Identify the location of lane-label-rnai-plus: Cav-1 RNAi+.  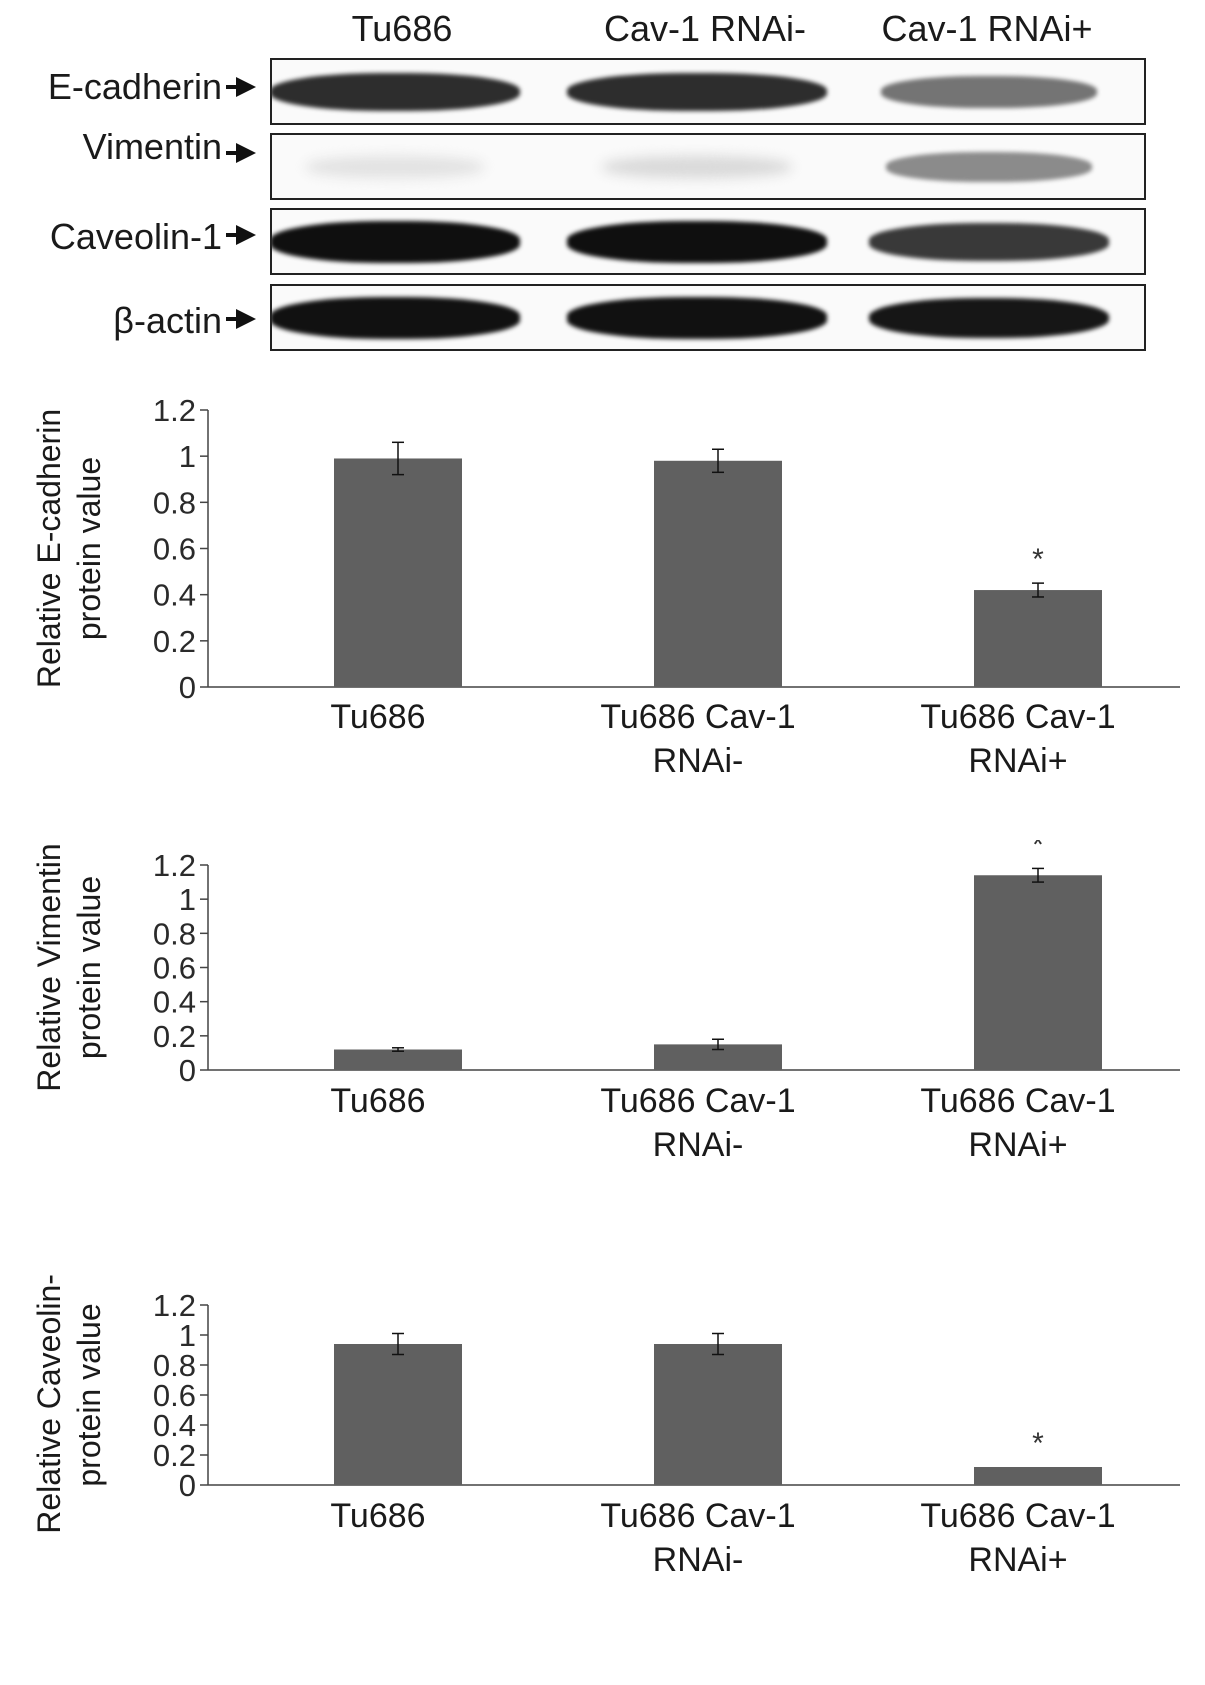
(987, 28).